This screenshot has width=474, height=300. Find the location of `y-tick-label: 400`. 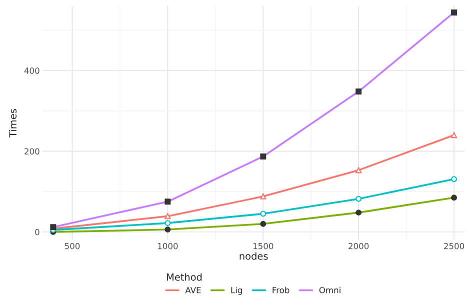

y-tick-label: 400 is located at coordinates (32, 71).